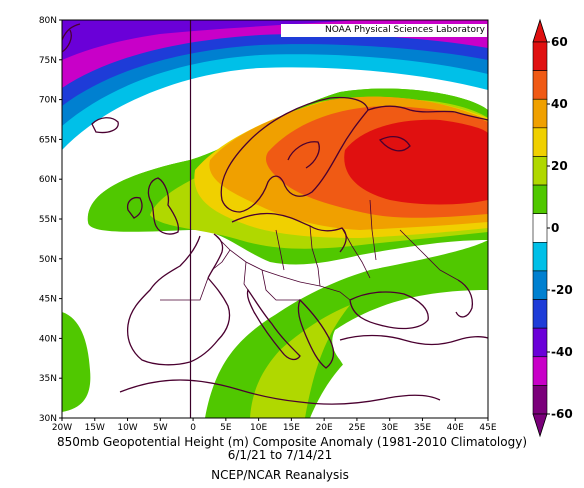 This screenshot has width=584, height=488. What do you see at coordinates (389, 428) in the screenshot?
I see `lon-tick-label: 30E` at bounding box center [389, 428].